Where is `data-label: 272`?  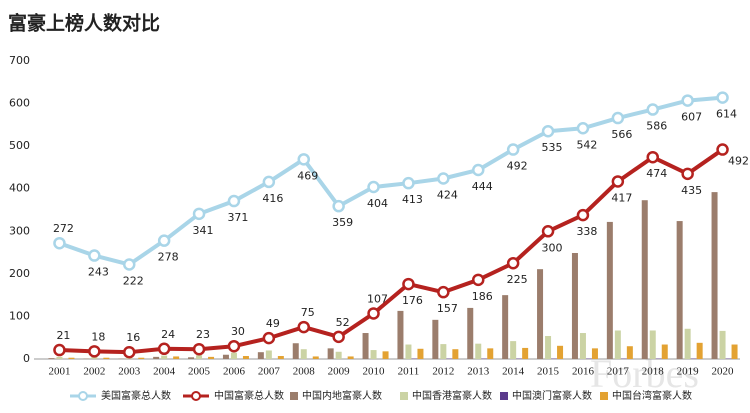
data-label: 272 is located at coordinates (63, 228).